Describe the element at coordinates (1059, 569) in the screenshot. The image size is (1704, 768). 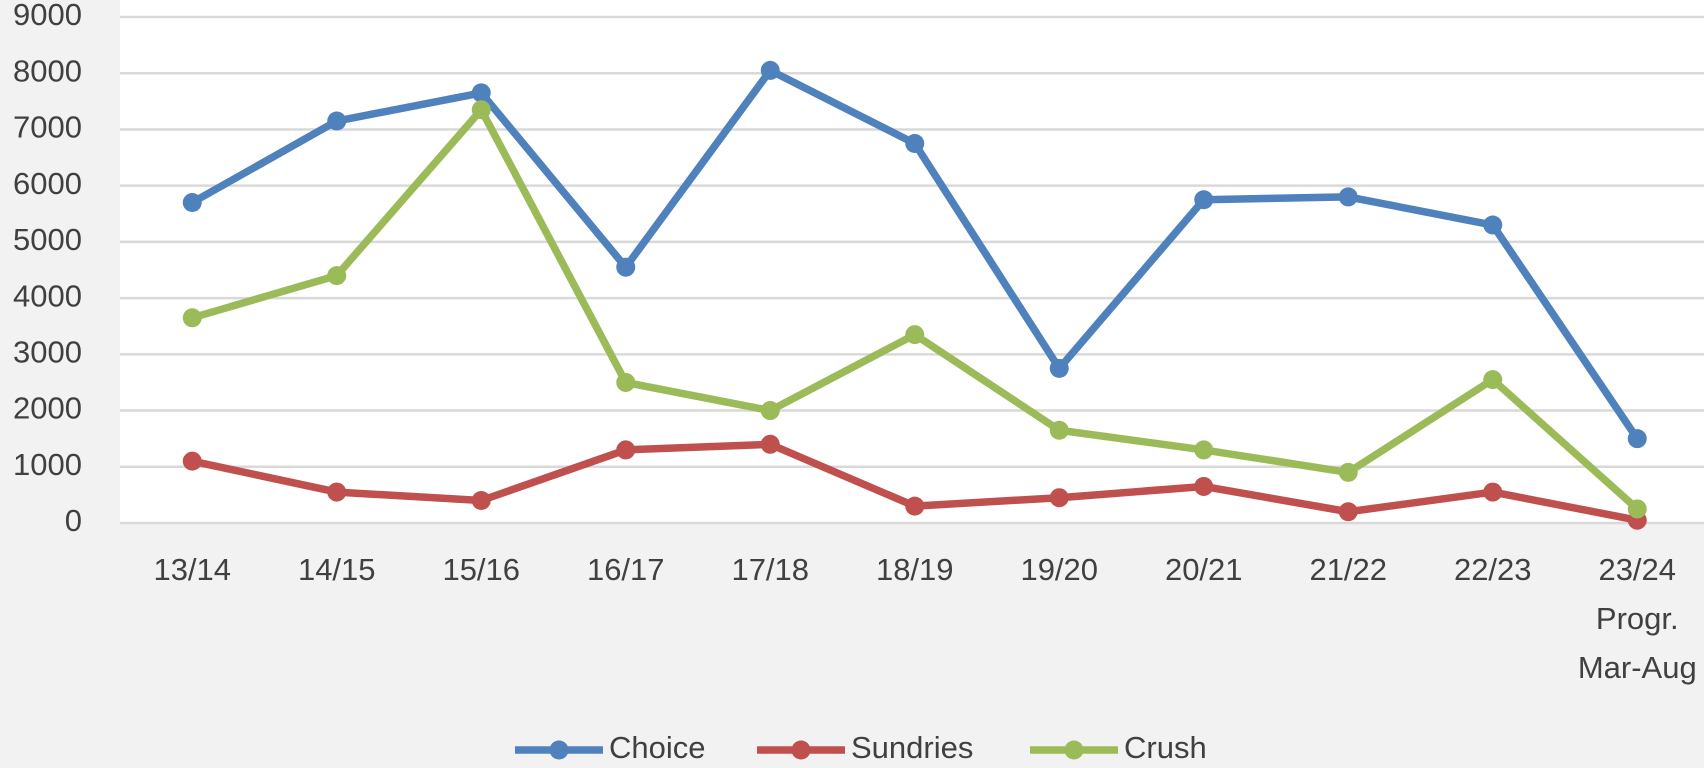
I see `x-tick-label: 19/20` at that location.